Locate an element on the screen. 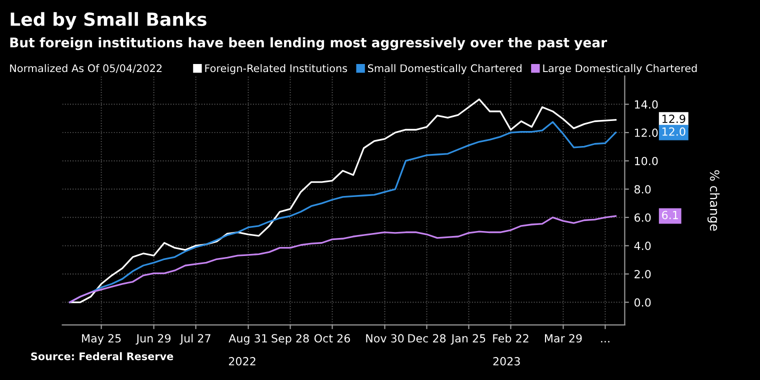 This screenshot has height=380, width=760. x-tick-label: Dec 28 is located at coordinates (427, 338).